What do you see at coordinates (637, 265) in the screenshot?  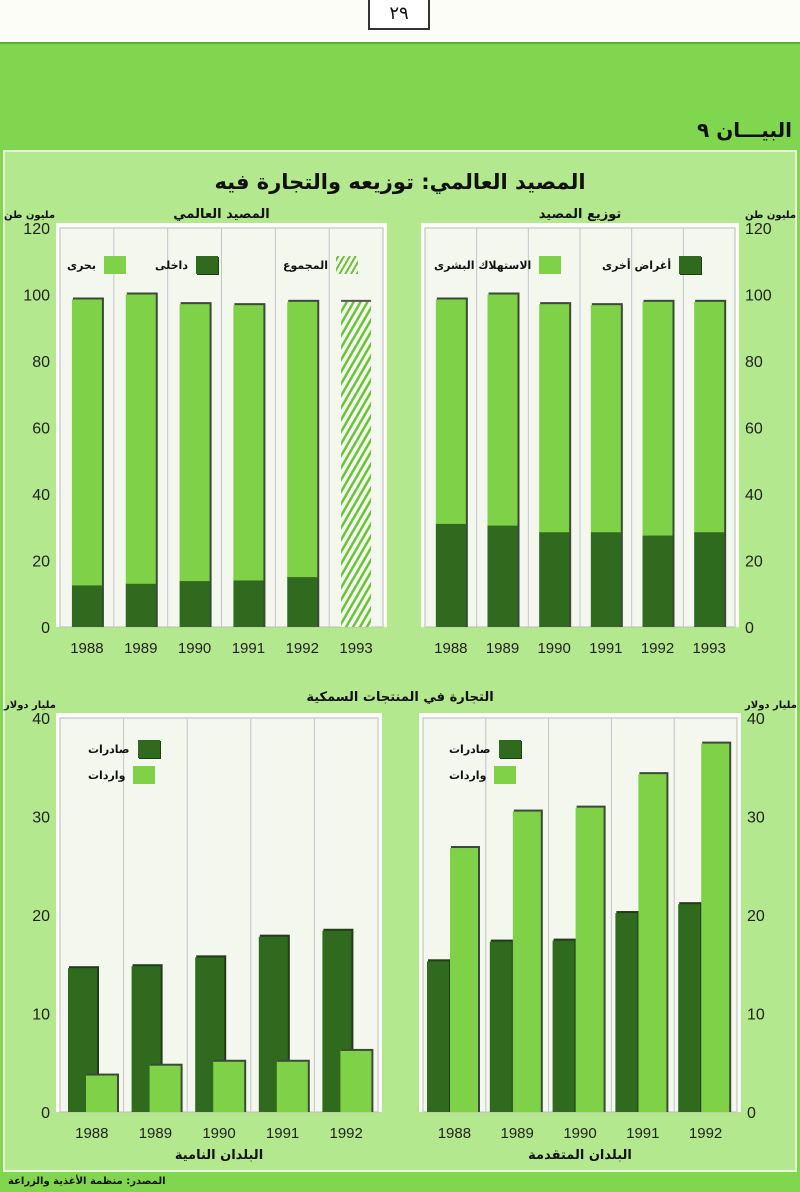 I see `legend-label: أغراض أخرى` at bounding box center [637, 265].